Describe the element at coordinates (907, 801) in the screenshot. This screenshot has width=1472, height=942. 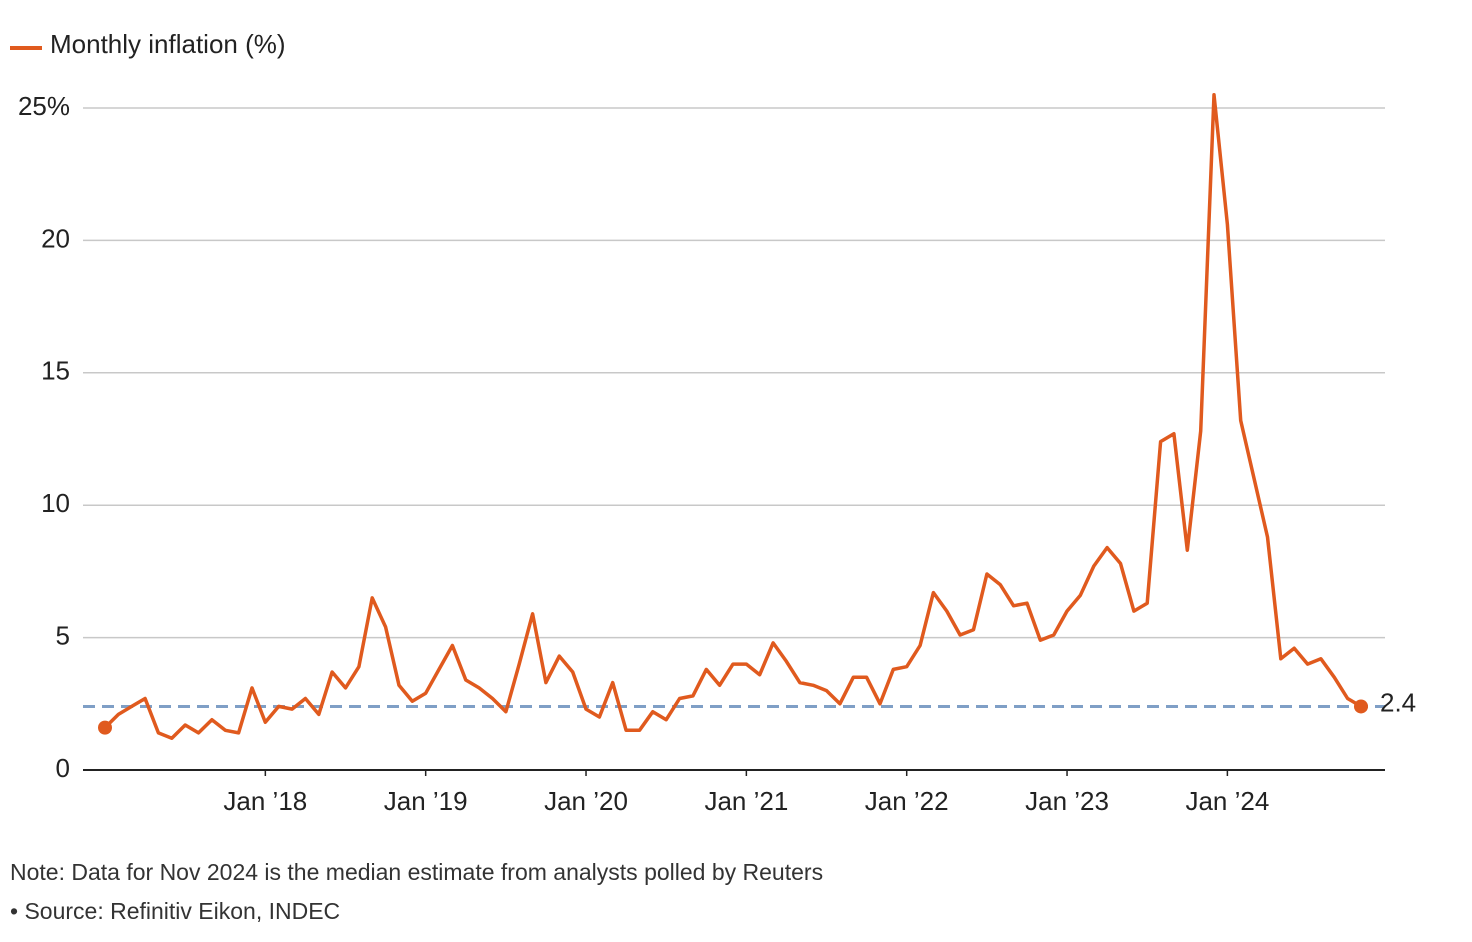
I see `x-tick-label: Jan ’22` at that location.